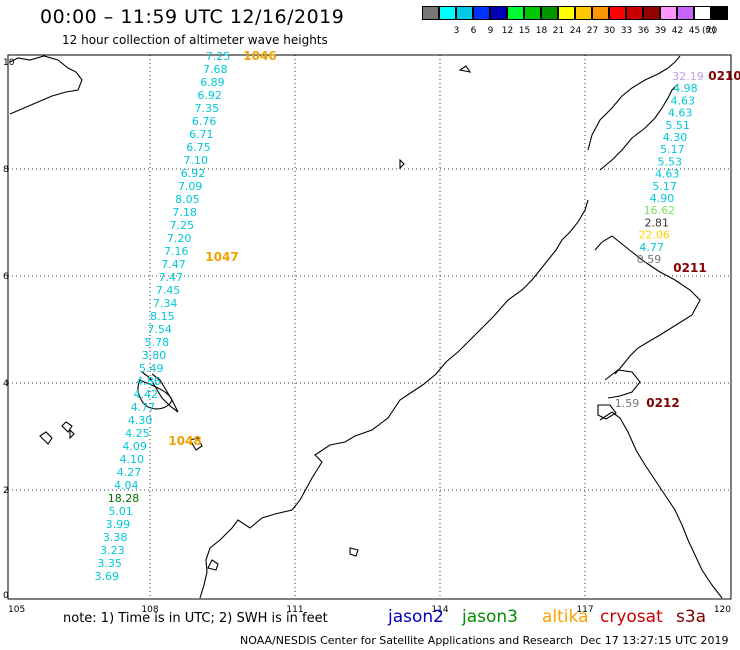 The height and width of the screenshot is (650, 740). What do you see at coordinates (221, 257) in the screenshot?
I see `track-id-label: 1047` at bounding box center [221, 257].